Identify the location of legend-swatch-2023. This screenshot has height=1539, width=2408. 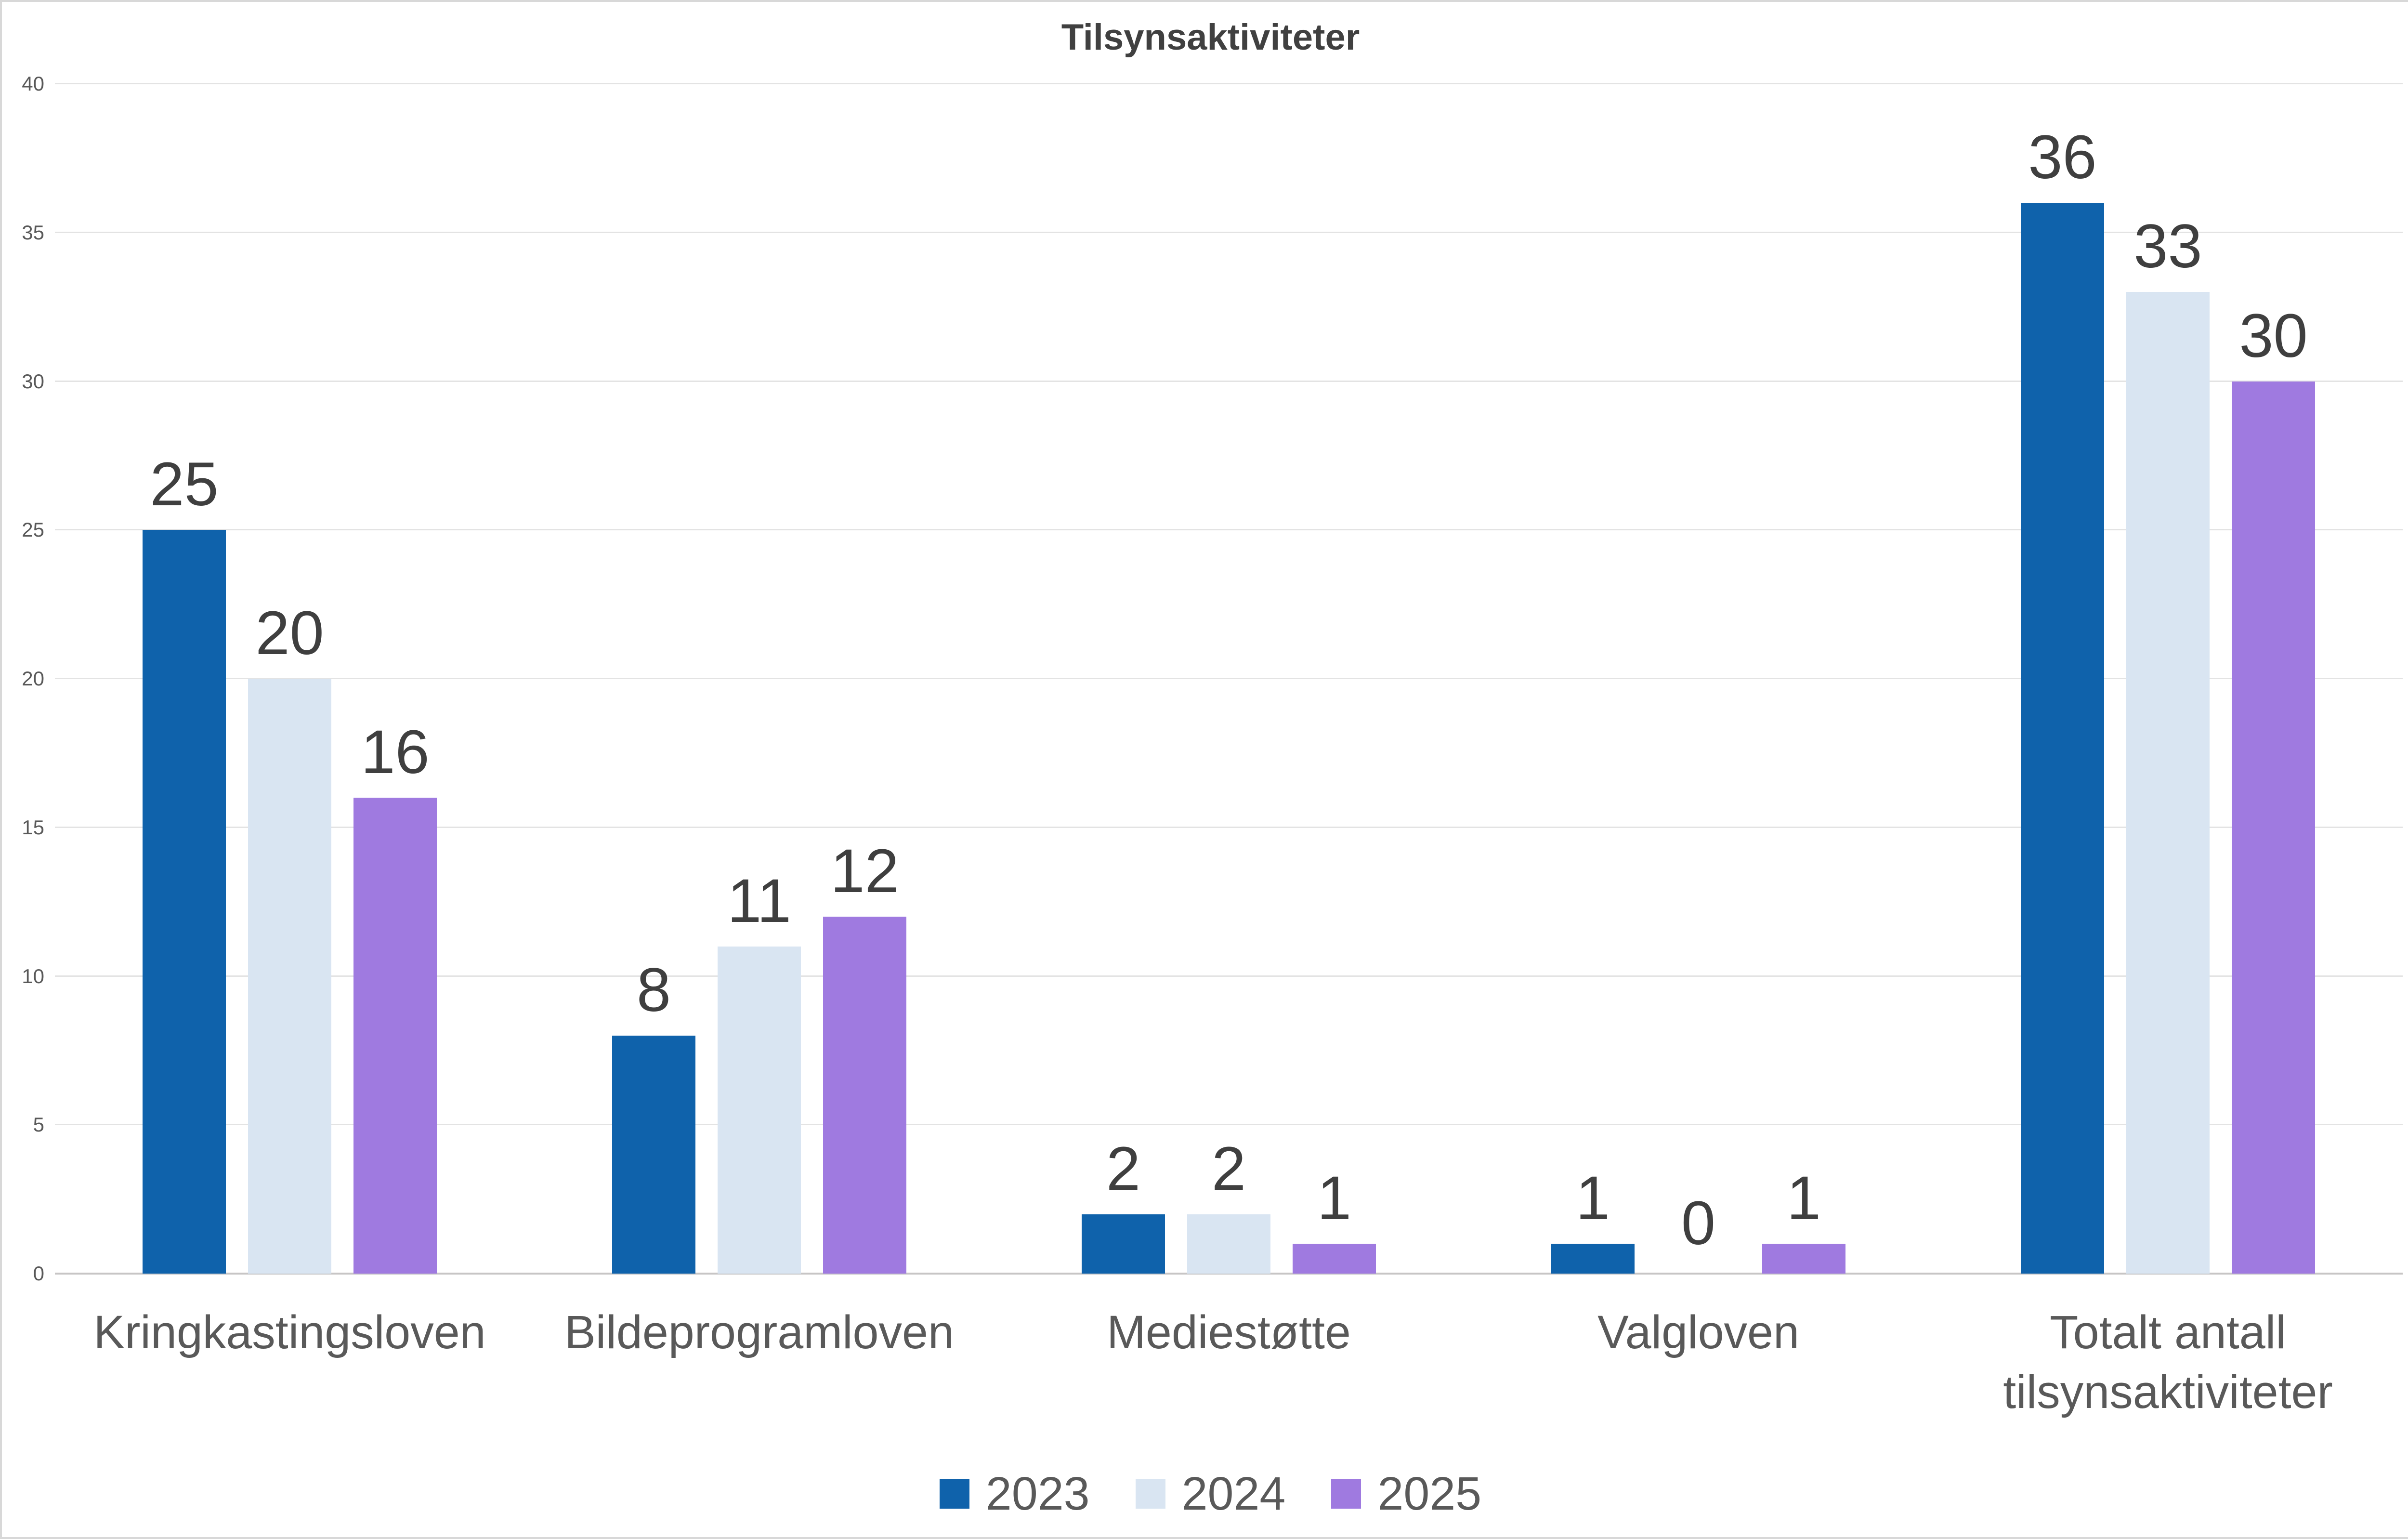
(954, 1493).